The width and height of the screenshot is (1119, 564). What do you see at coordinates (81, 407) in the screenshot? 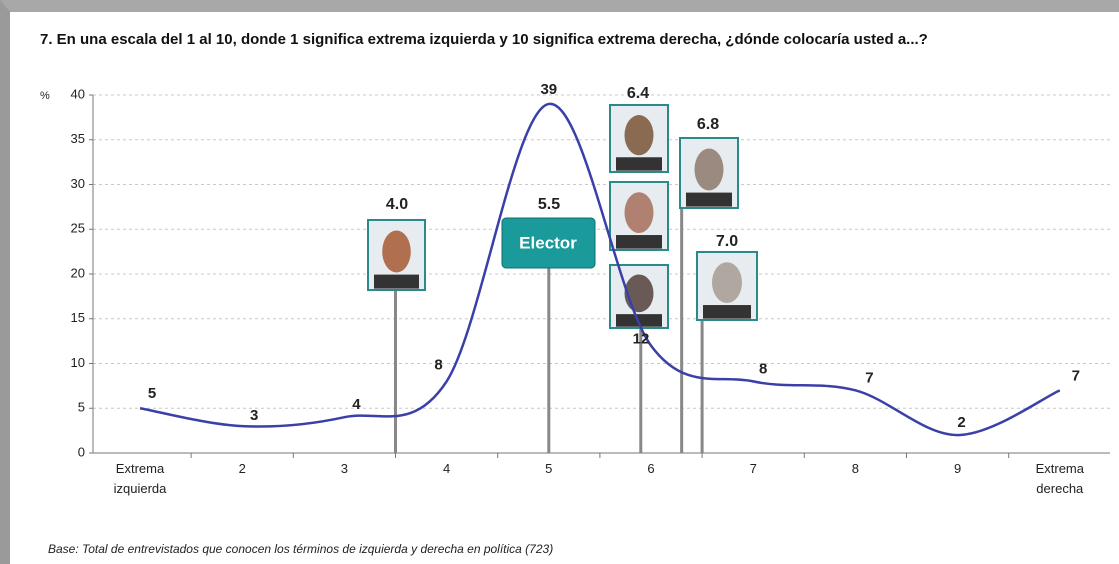
I see `y-tick-label: 5` at bounding box center [81, 407].